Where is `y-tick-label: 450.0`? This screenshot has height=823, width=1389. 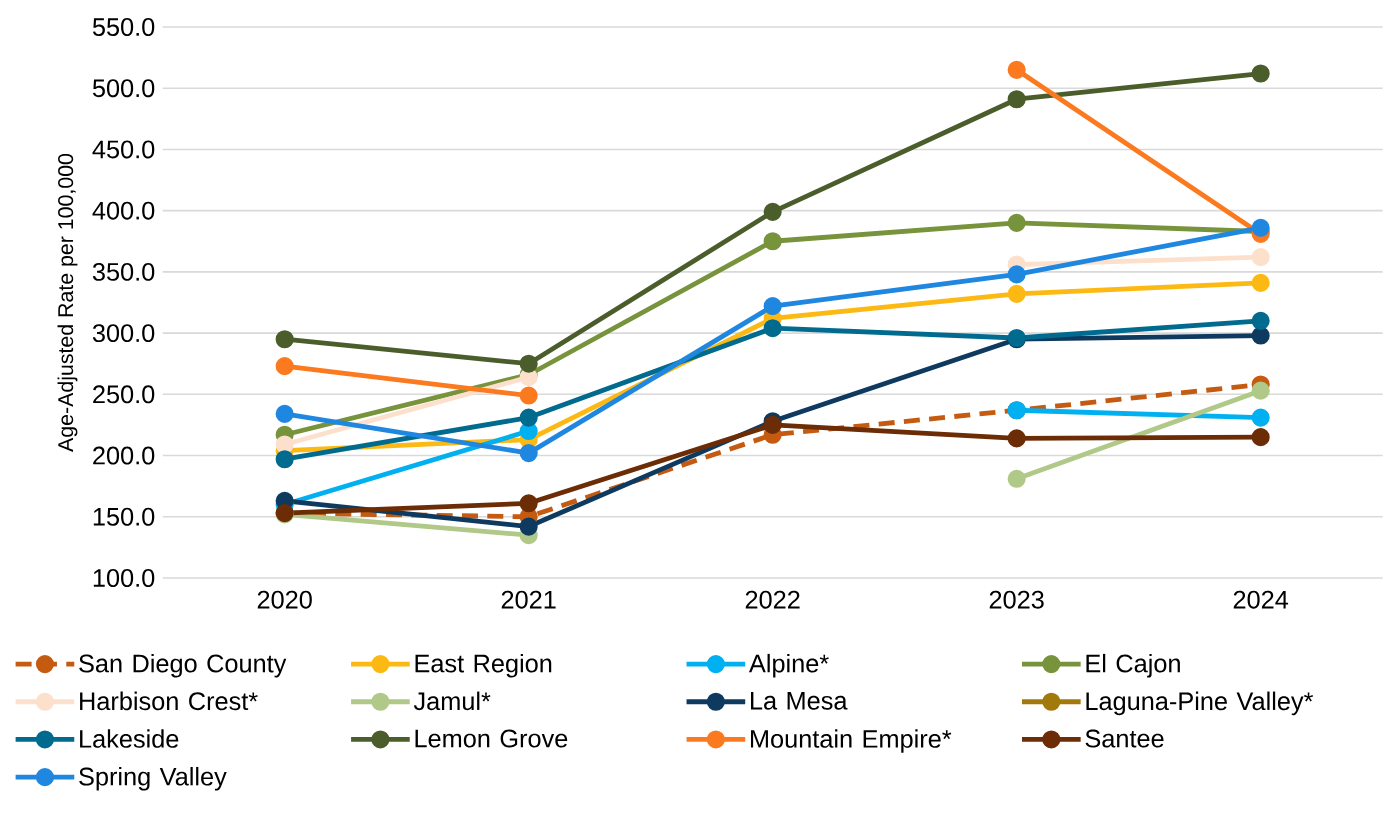 y-tick-label: 450.0 is located at coordinates (123, 149).